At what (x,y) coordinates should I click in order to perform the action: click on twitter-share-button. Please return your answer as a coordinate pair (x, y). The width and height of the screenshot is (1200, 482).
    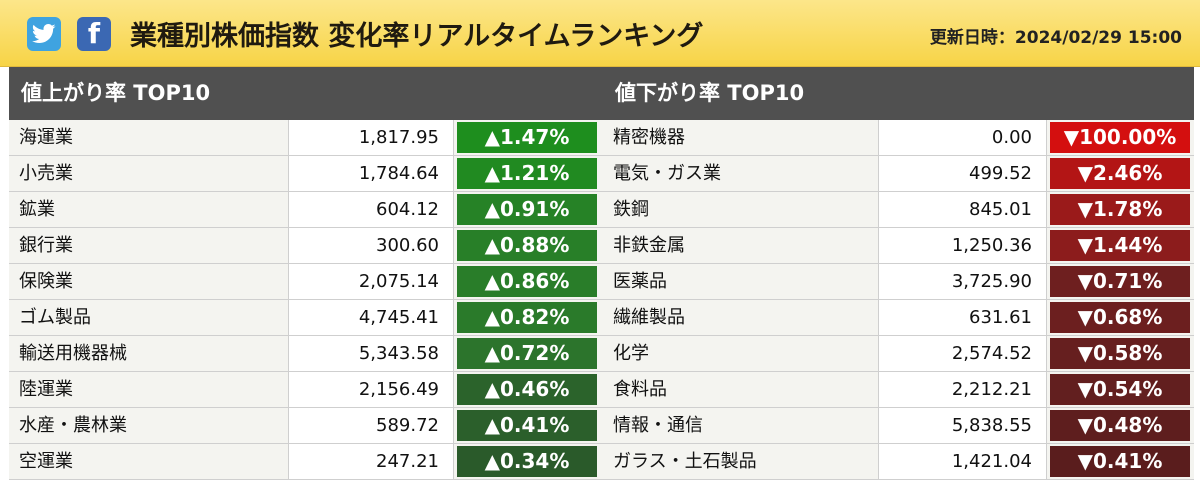
    Looking at the image, I should click on (44, 34).